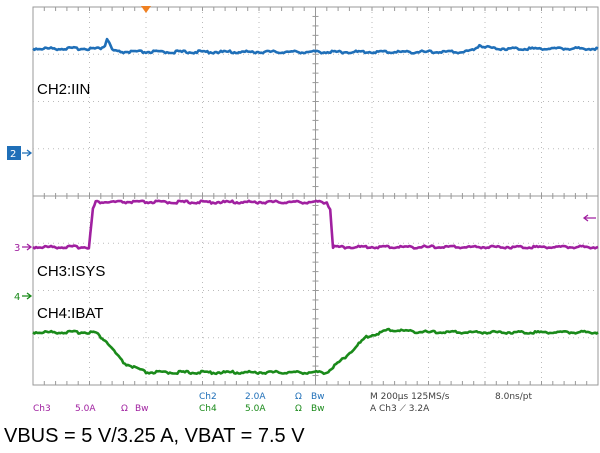 Image resolution: width=600 pixels, height=453 pixels. I want to click on readout-row1-item: Ω, so click(298, 397).